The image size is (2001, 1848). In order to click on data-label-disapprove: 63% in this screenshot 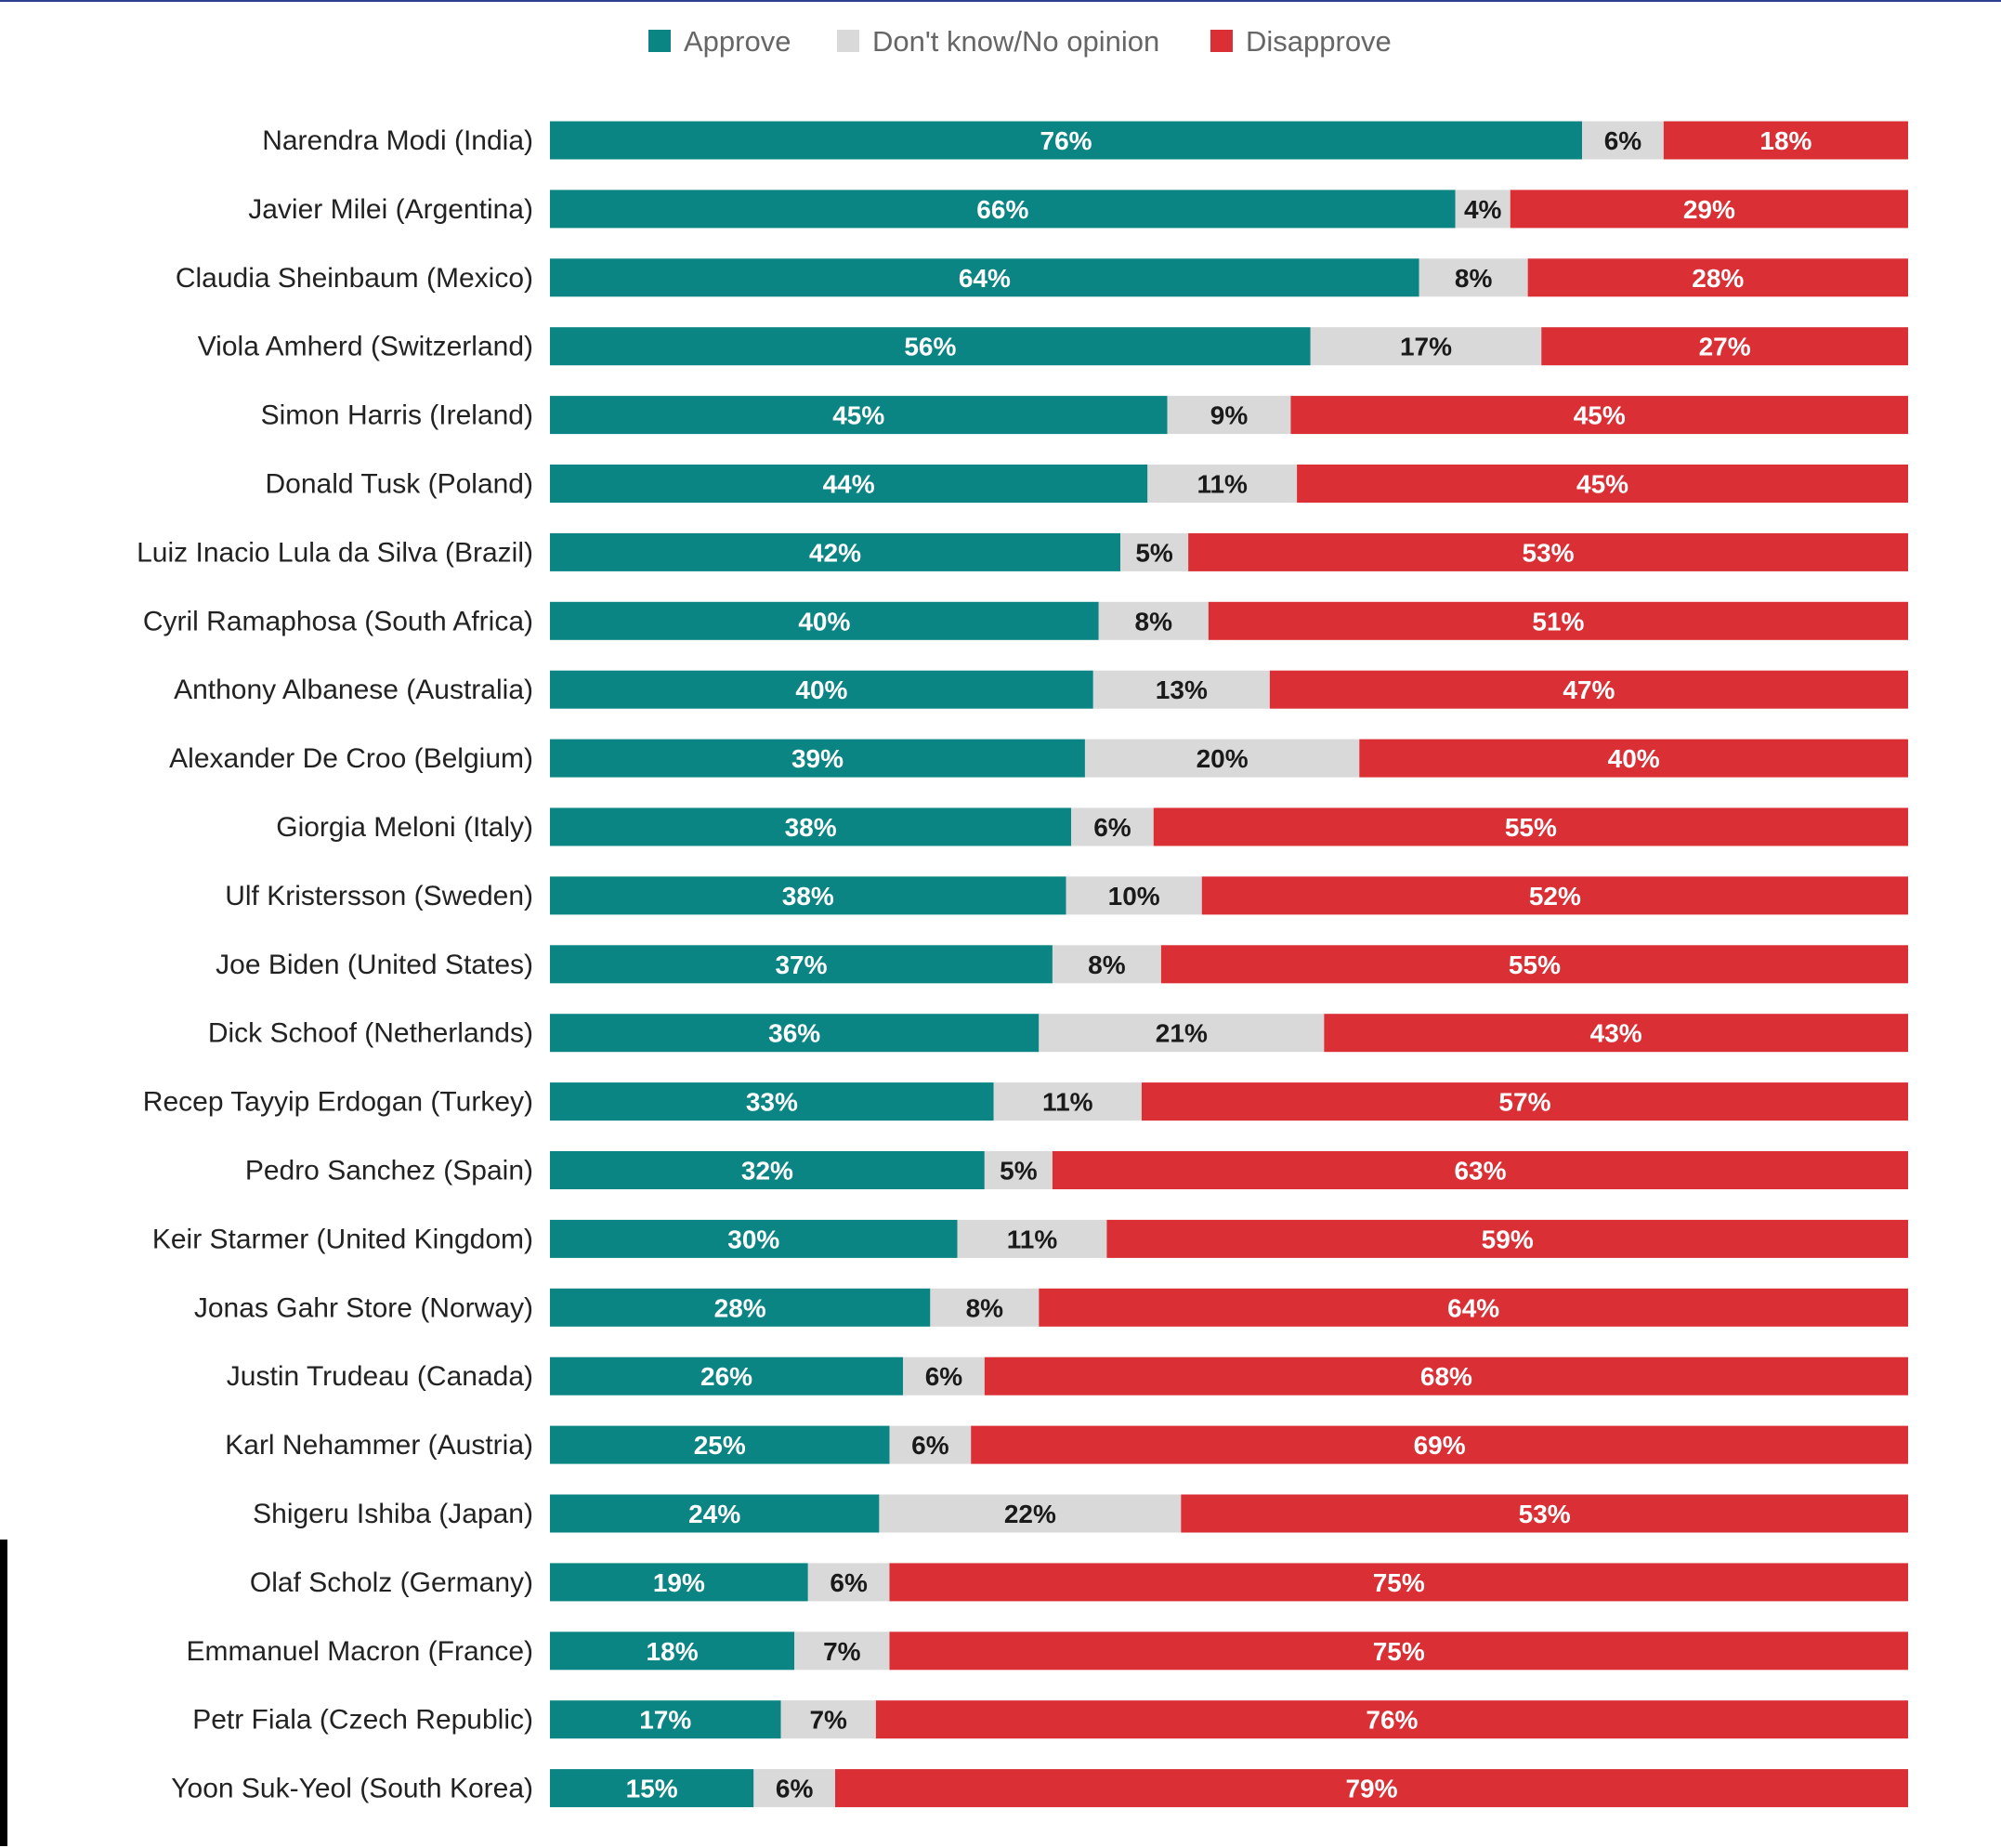, I will do `click(1480, 1172)`.